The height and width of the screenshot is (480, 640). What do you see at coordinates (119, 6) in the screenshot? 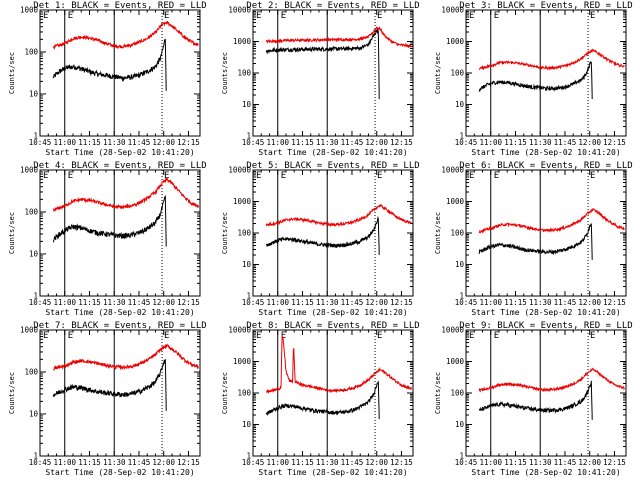
I see `panel-title: Det 1: BLACK = Events, RED = LLD` at bounding box center [119, 6].